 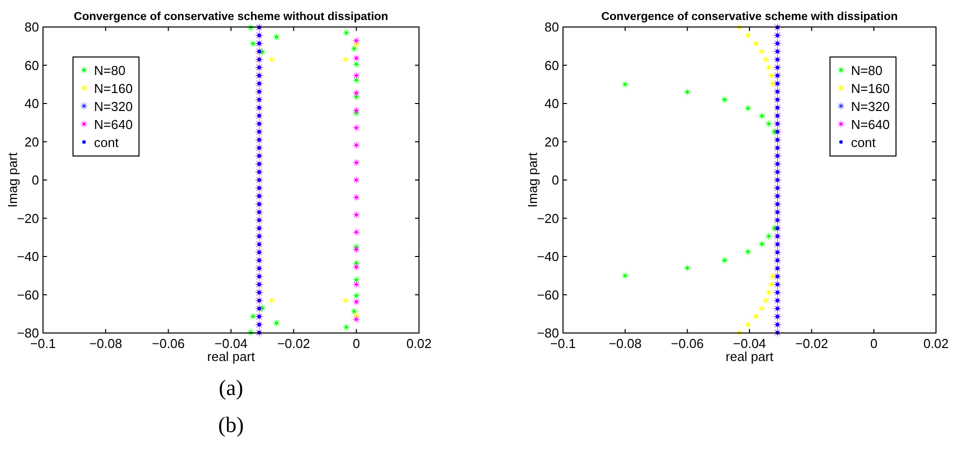 I want to click on text: (a), so click(x=231, y=387).